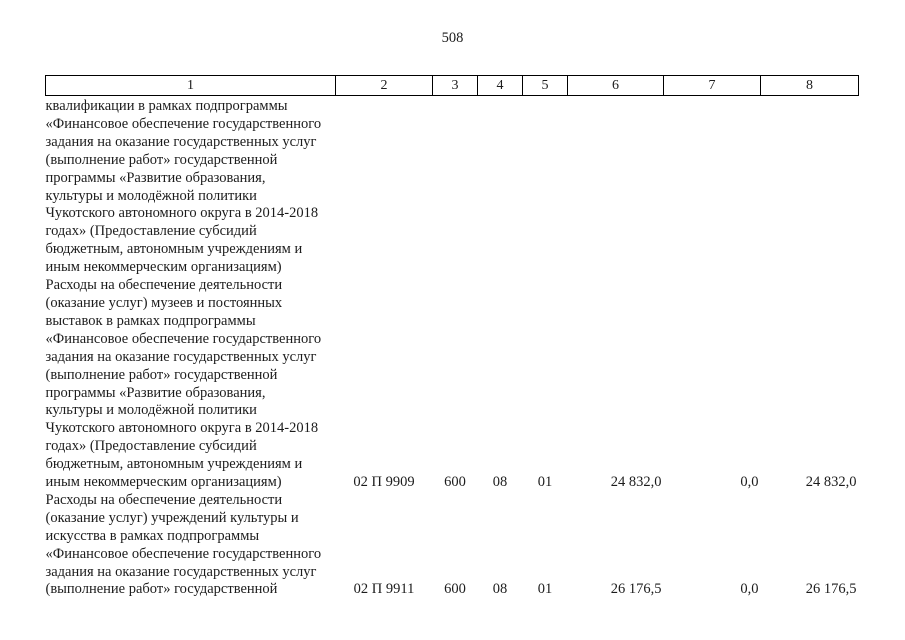 This screenshot has height=640, width=905. What do you see at coordinates (545, 187) in the screenshot?
I see `subsection-cell` at bounding box center [545, 187].